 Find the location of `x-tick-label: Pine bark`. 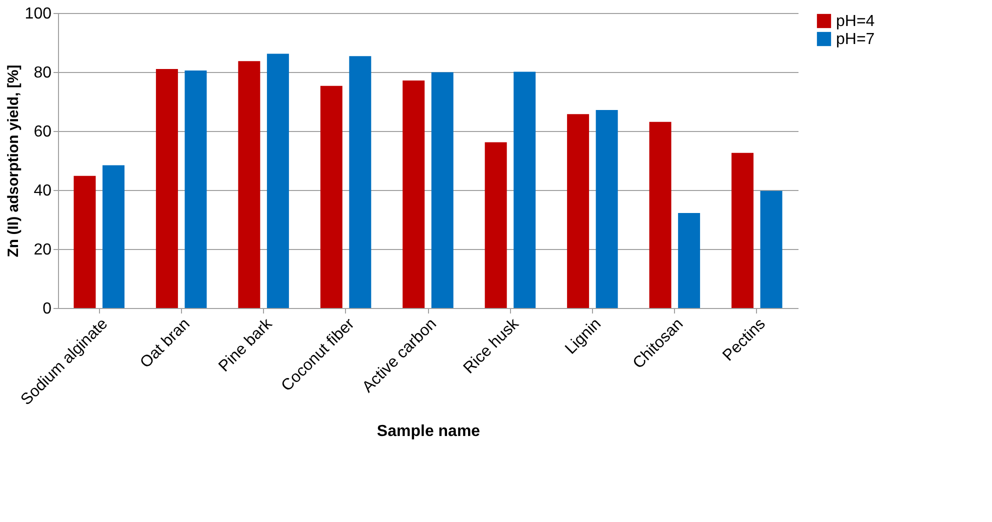

x-tick-label: Pine bark is located at coordinates (246, 345).